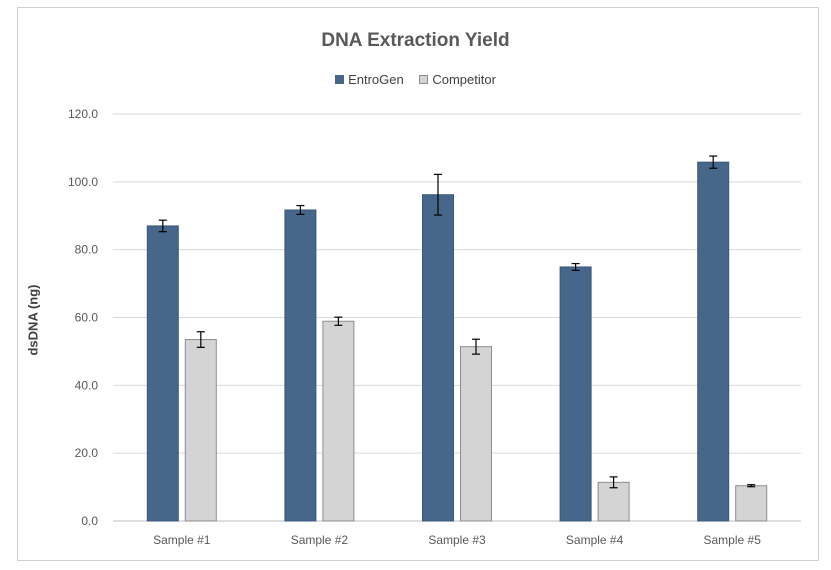 The height and width of the screenshot is (570, 831). What do you see at coordinates (415, 79) in the screenshot?
I see `chart-legend: EntroGen Competitor` at bounding box center [415, 79].